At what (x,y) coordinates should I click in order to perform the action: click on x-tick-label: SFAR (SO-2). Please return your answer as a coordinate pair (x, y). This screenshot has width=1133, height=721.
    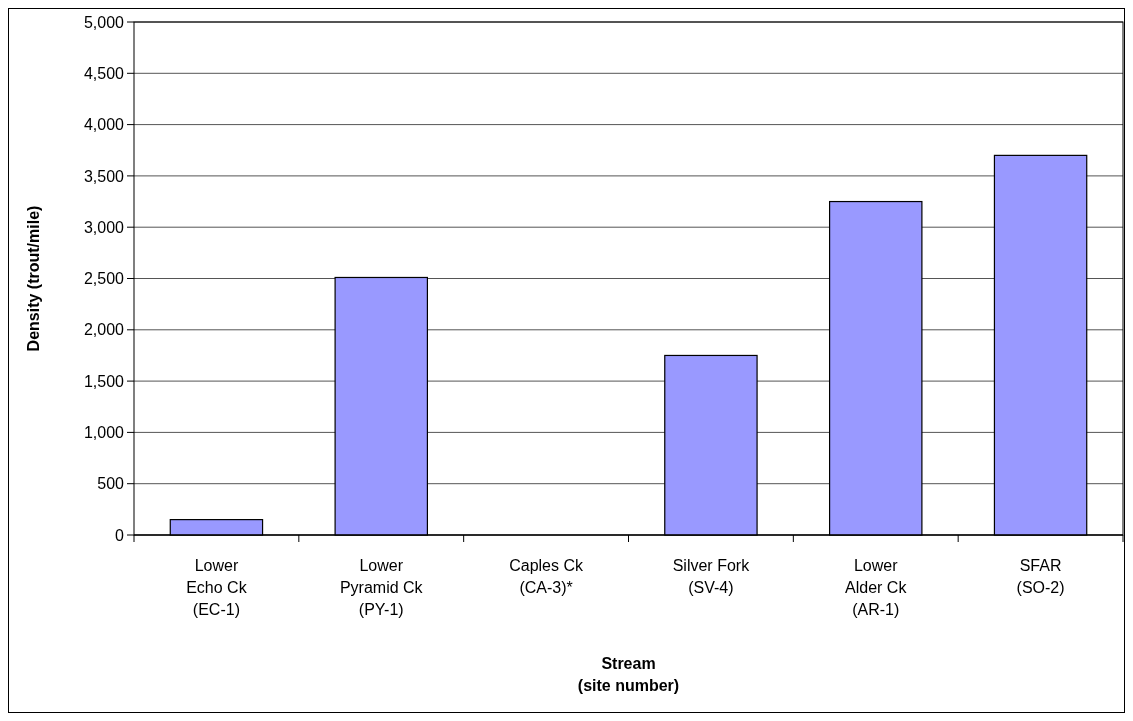
    Looking at the image, I should click on (1040, 576).